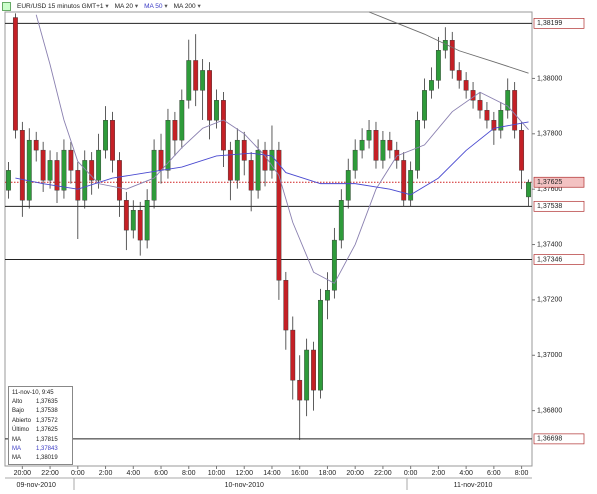 The height and width of the screenshot is (494, 597). I want to click on price-label: 1,37625, so click(549, 182).